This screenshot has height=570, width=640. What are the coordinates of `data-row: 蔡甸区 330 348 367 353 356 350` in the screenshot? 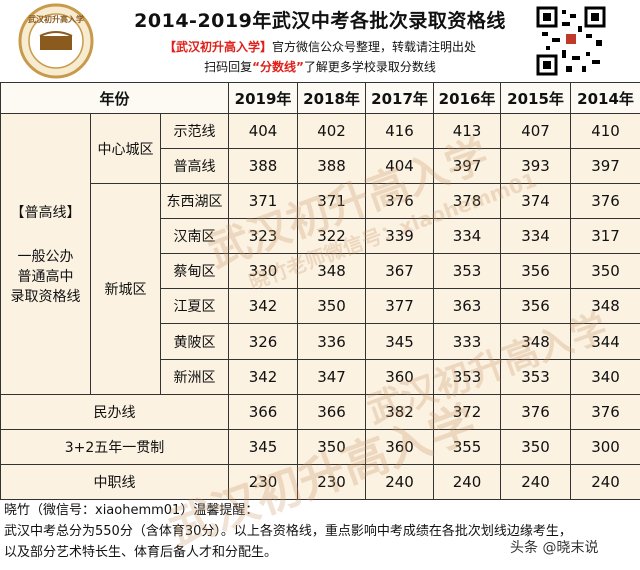 It's located at (320, 271).